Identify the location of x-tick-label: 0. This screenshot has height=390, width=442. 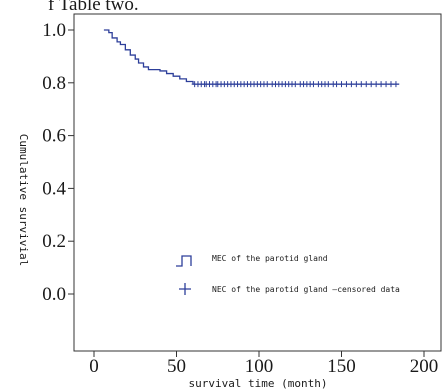
(94, 366).